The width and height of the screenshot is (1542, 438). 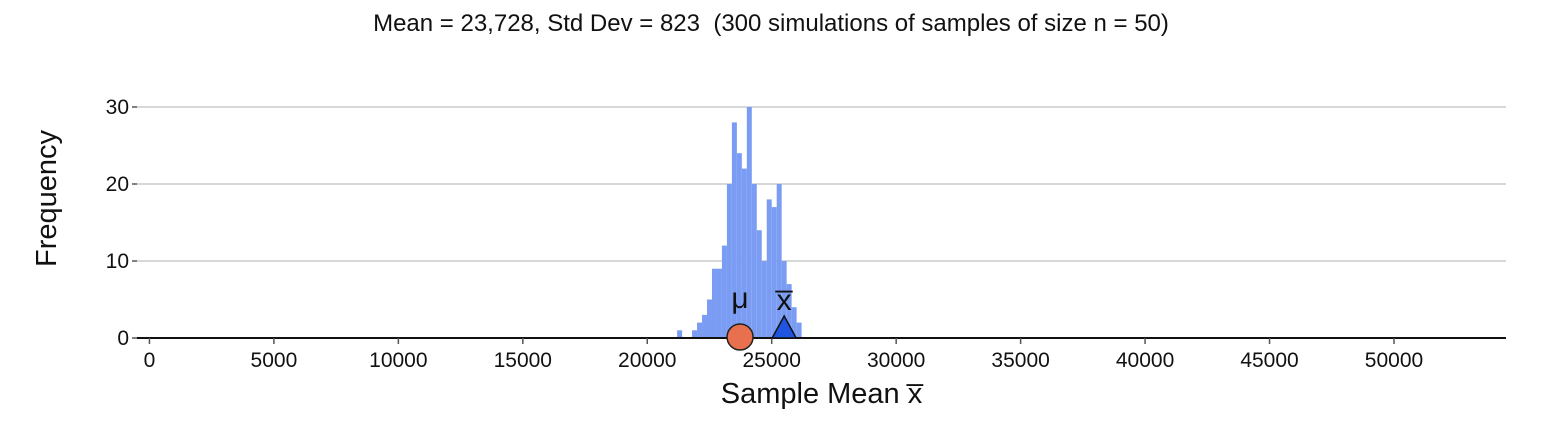 I want to click on x-tick-label: 30000, so click(x=896, y=360).